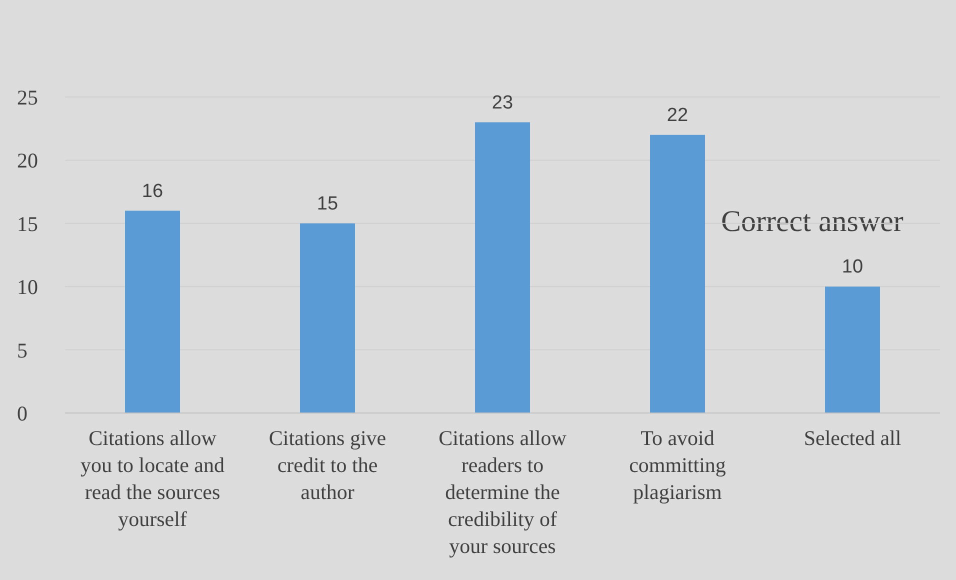 The image size is (956, 580). Describe the element at coordinates (153, 191) in the screenshot. I see `data-label: 16` at that location.